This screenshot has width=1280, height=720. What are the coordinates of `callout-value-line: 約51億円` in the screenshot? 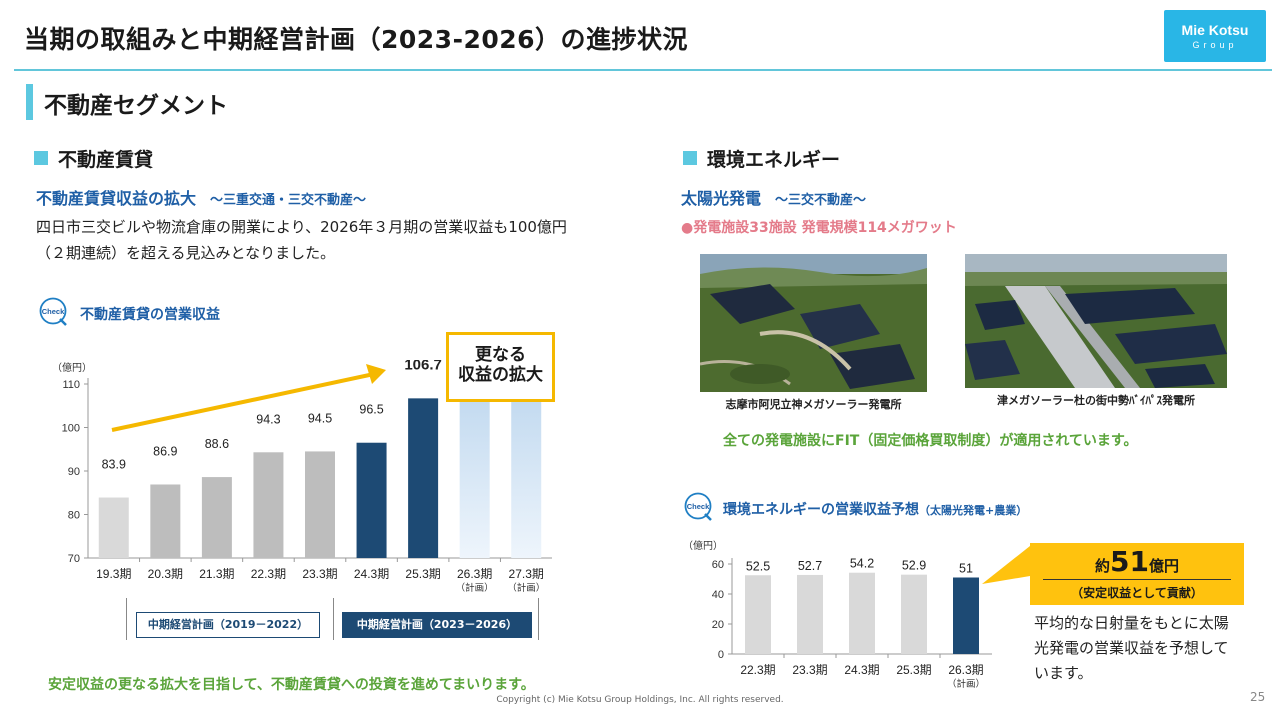 It's located at (1137, 560).